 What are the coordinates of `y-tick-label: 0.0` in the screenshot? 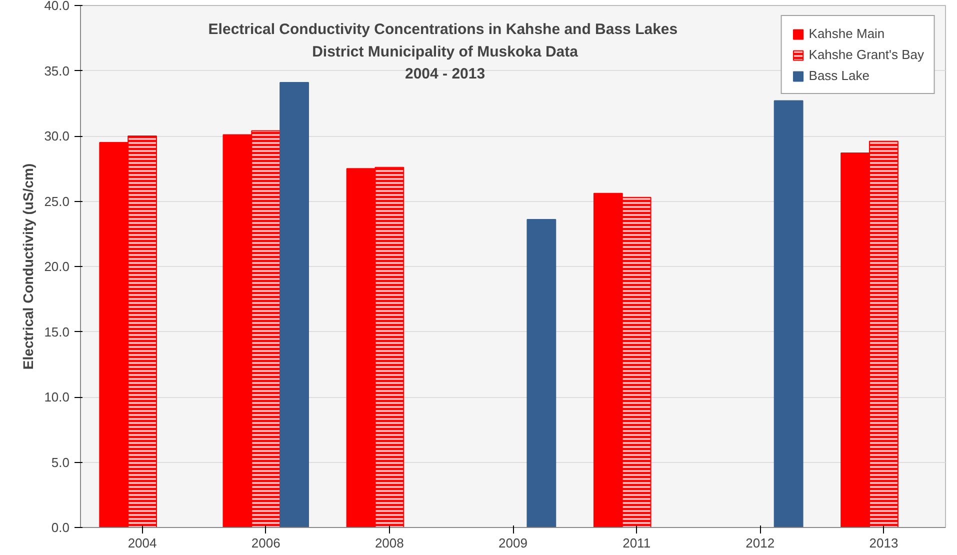 It's located at (60, 527).